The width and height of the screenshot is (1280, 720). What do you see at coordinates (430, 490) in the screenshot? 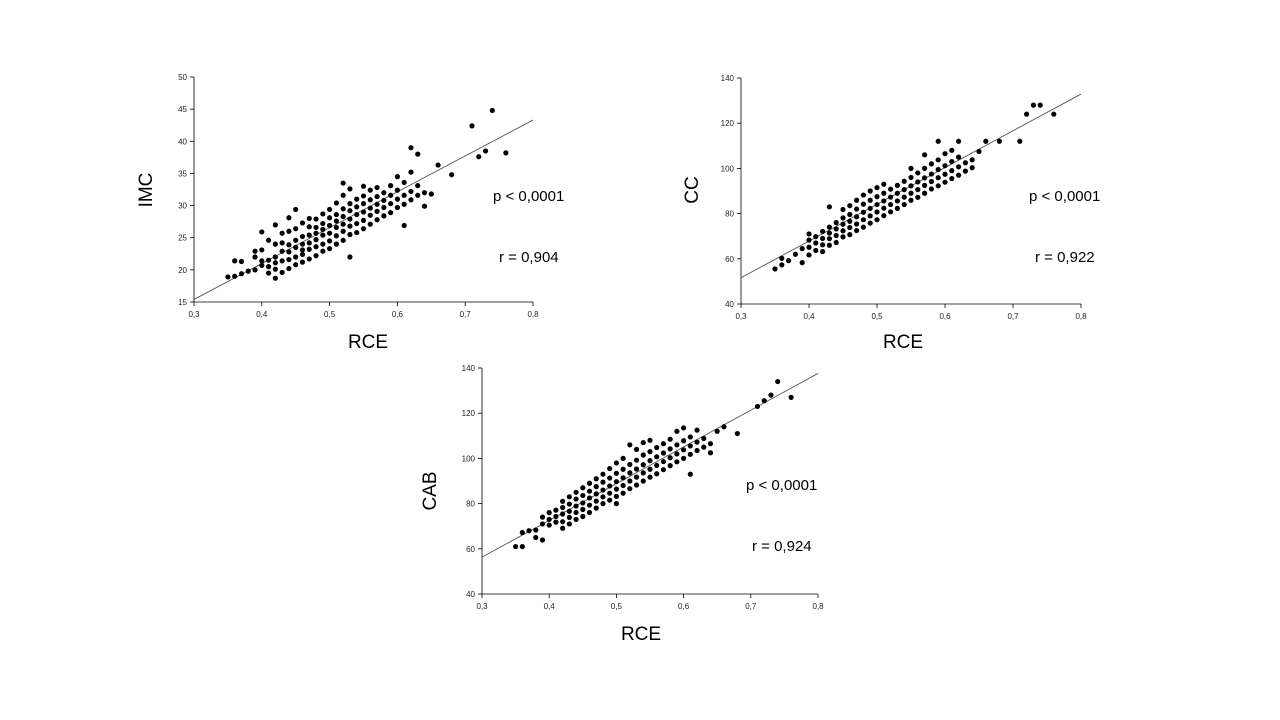
I see `y-axis-label: CAB` at bounding box center [430, 490].